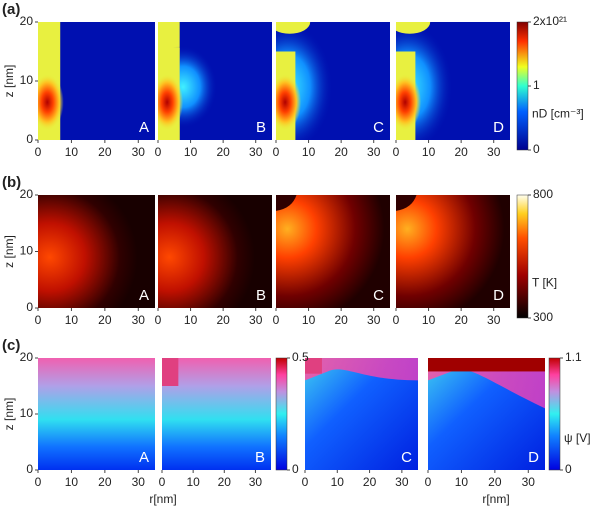 The width and height of the screenshot is (608, 517). Describe the element at coordinates (11, 9) in the screenshot. I see `row-label: (a)` at that location.